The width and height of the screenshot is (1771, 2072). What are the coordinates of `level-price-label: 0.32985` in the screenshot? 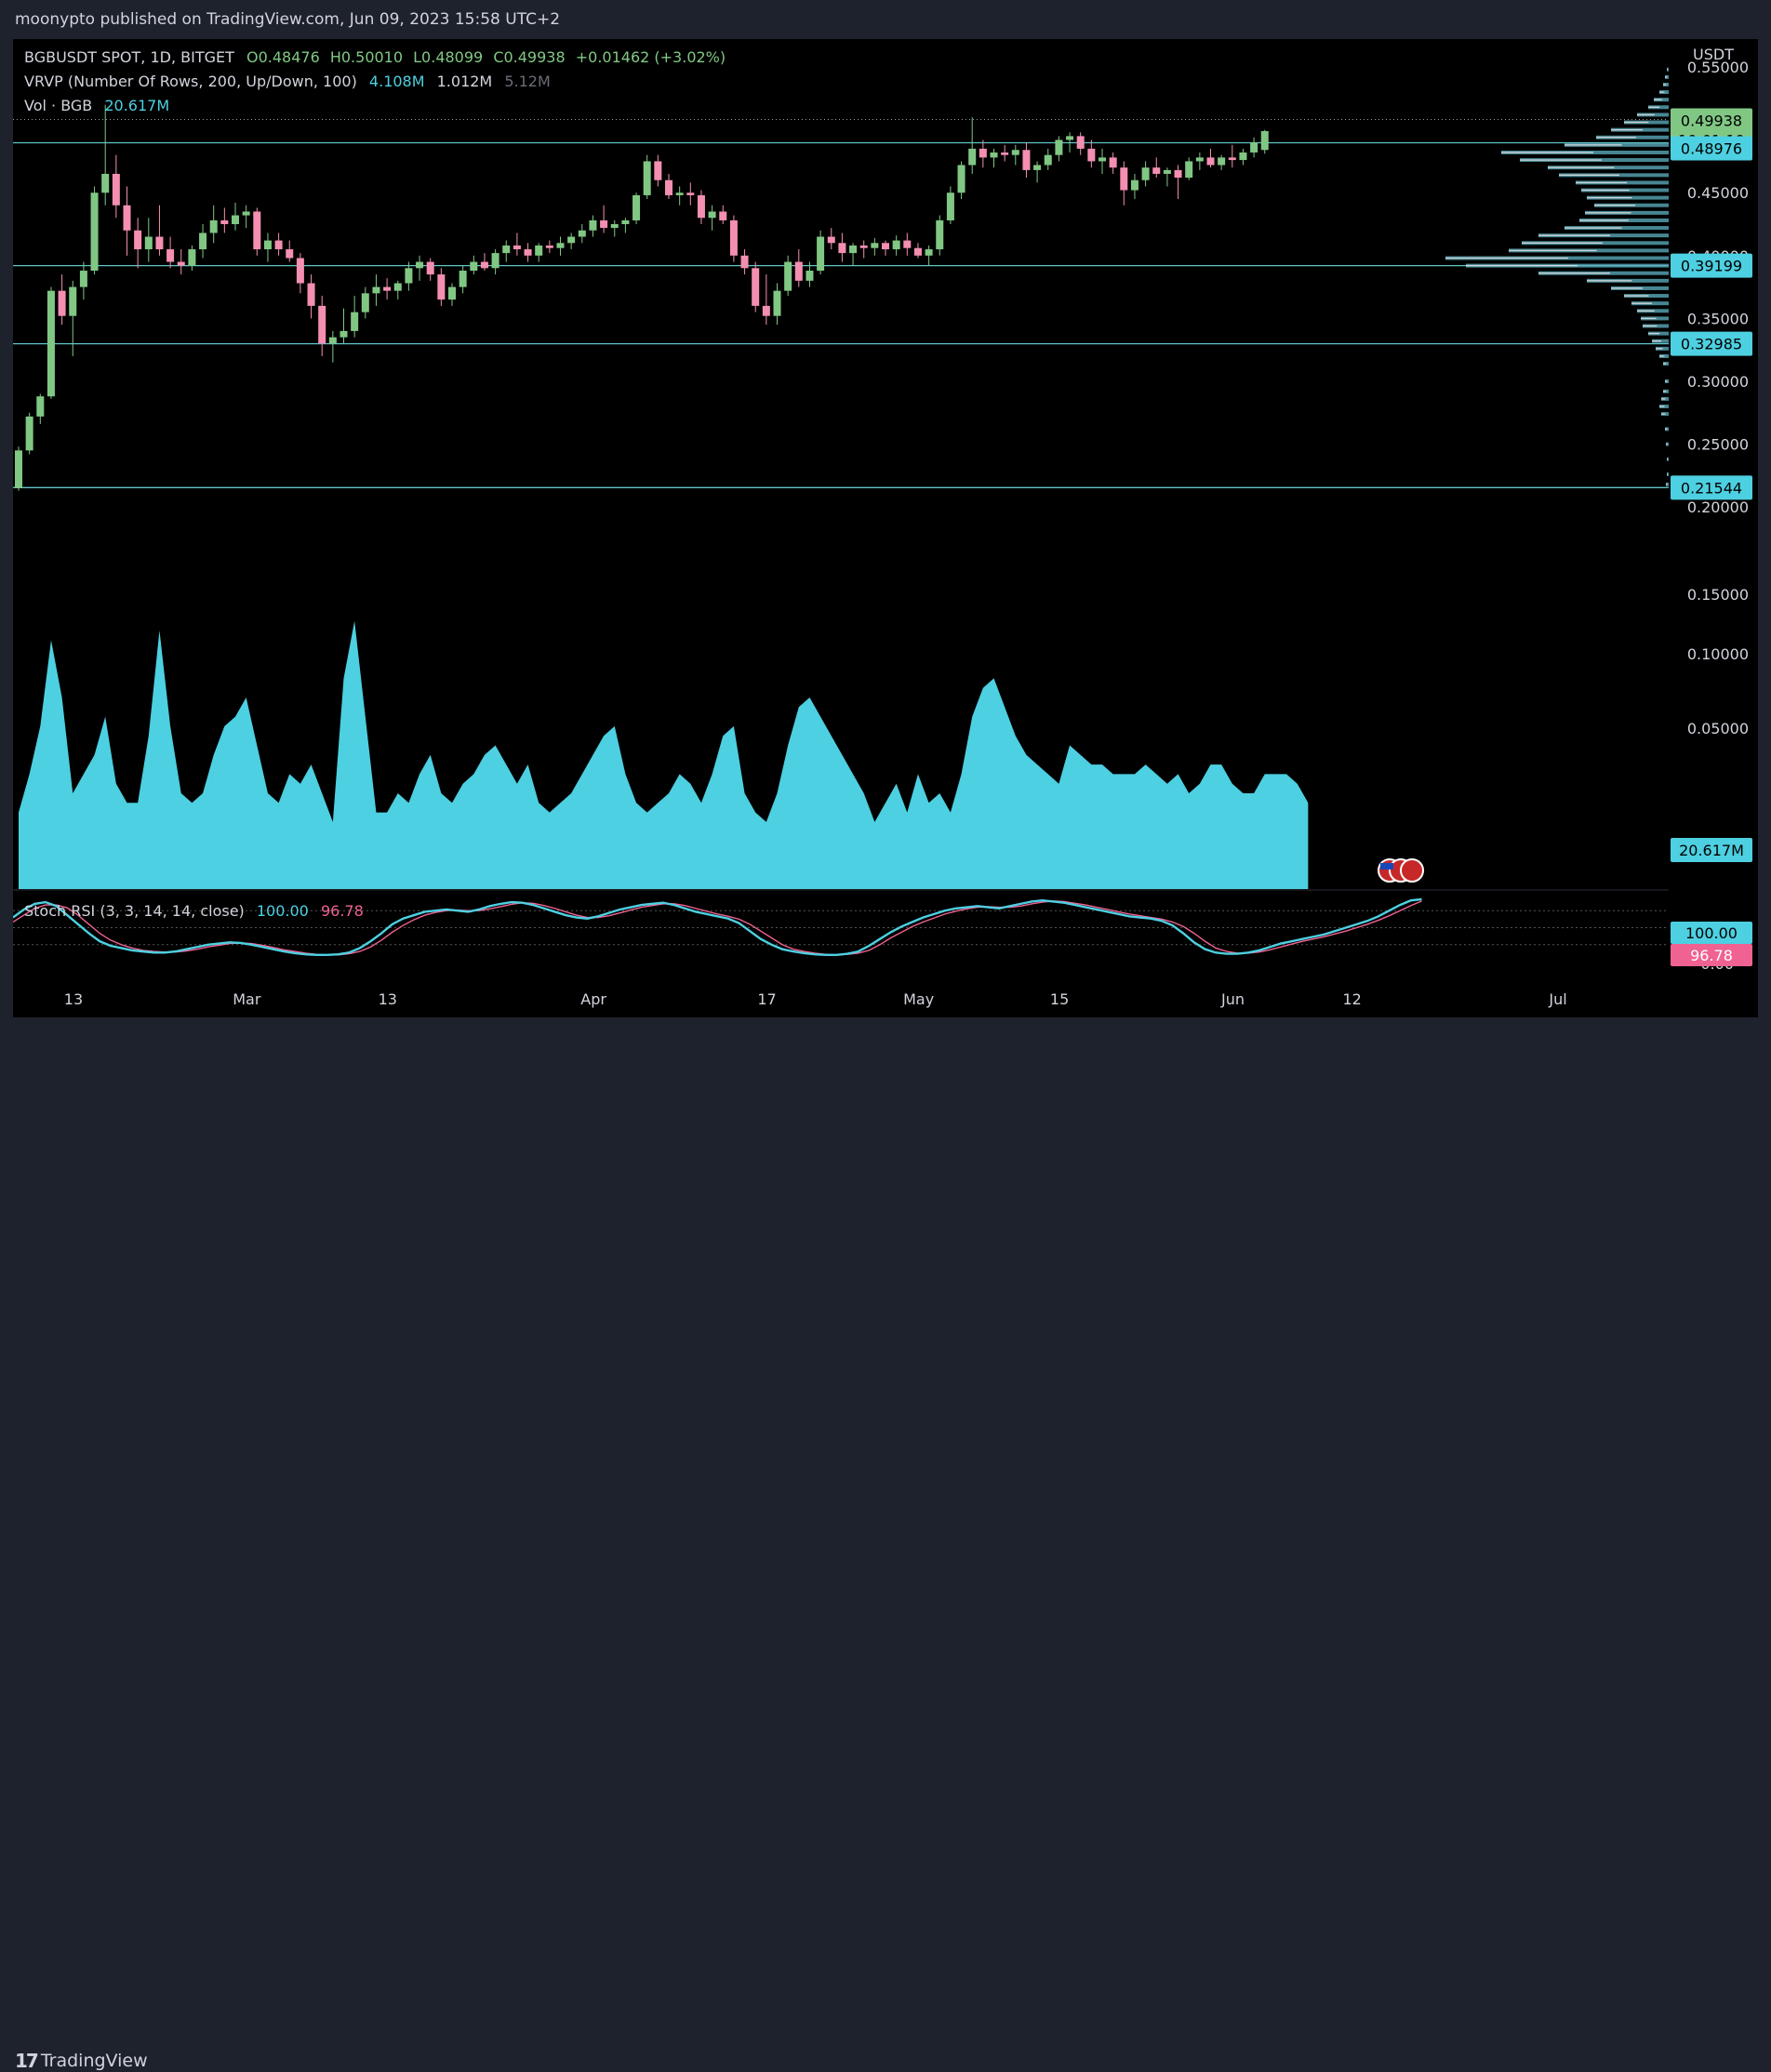 It's located at (1711, 344).